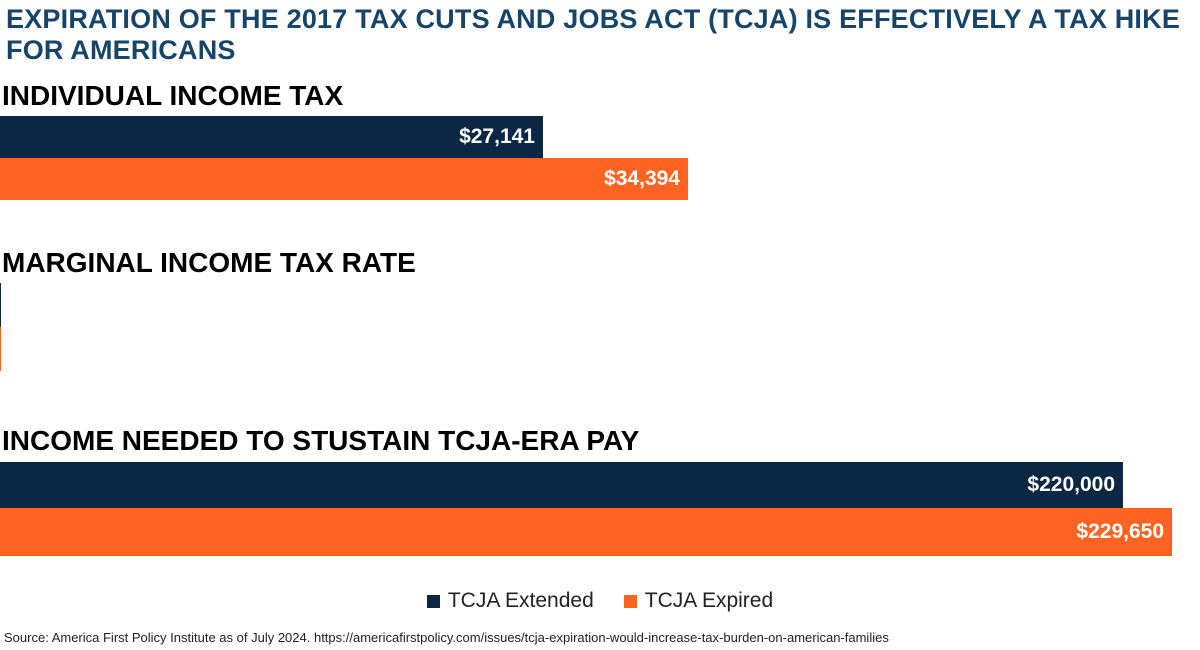  I want to click on bar-value-label: $27,141, so click(497, 136).